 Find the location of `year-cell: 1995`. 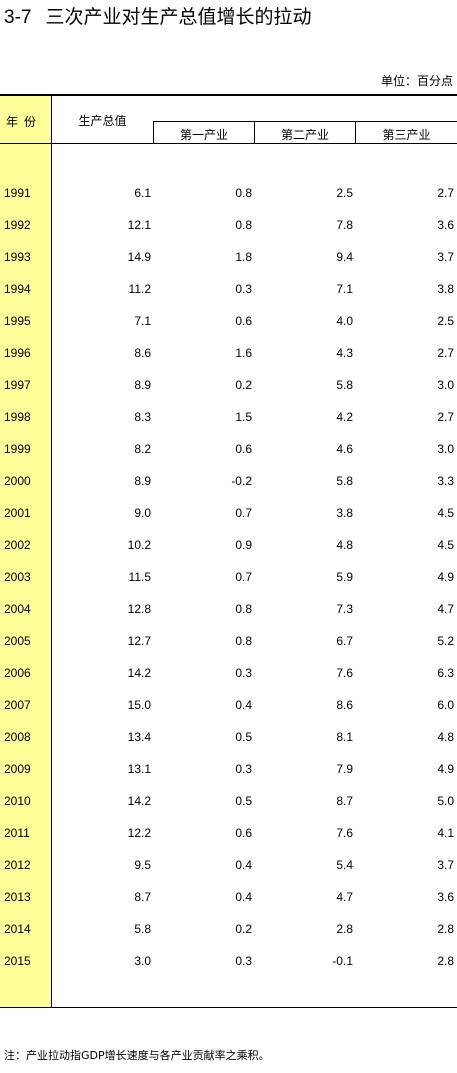

year-cell: 1995 is located at coordinates (17, 321).